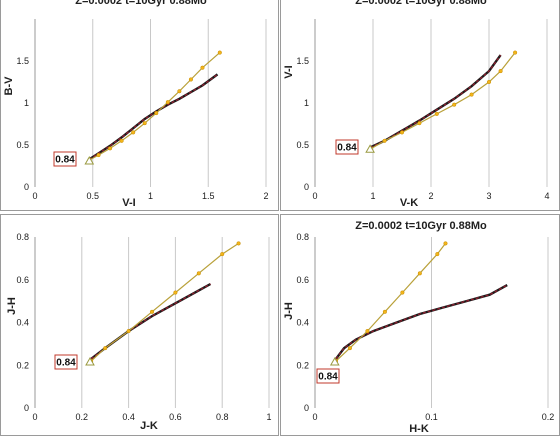 The height and width of the screenshot is (442, 560). Describe the element at coordinates (546, 196) in the screenshot. I see `x-tick-label: 4` at that location.